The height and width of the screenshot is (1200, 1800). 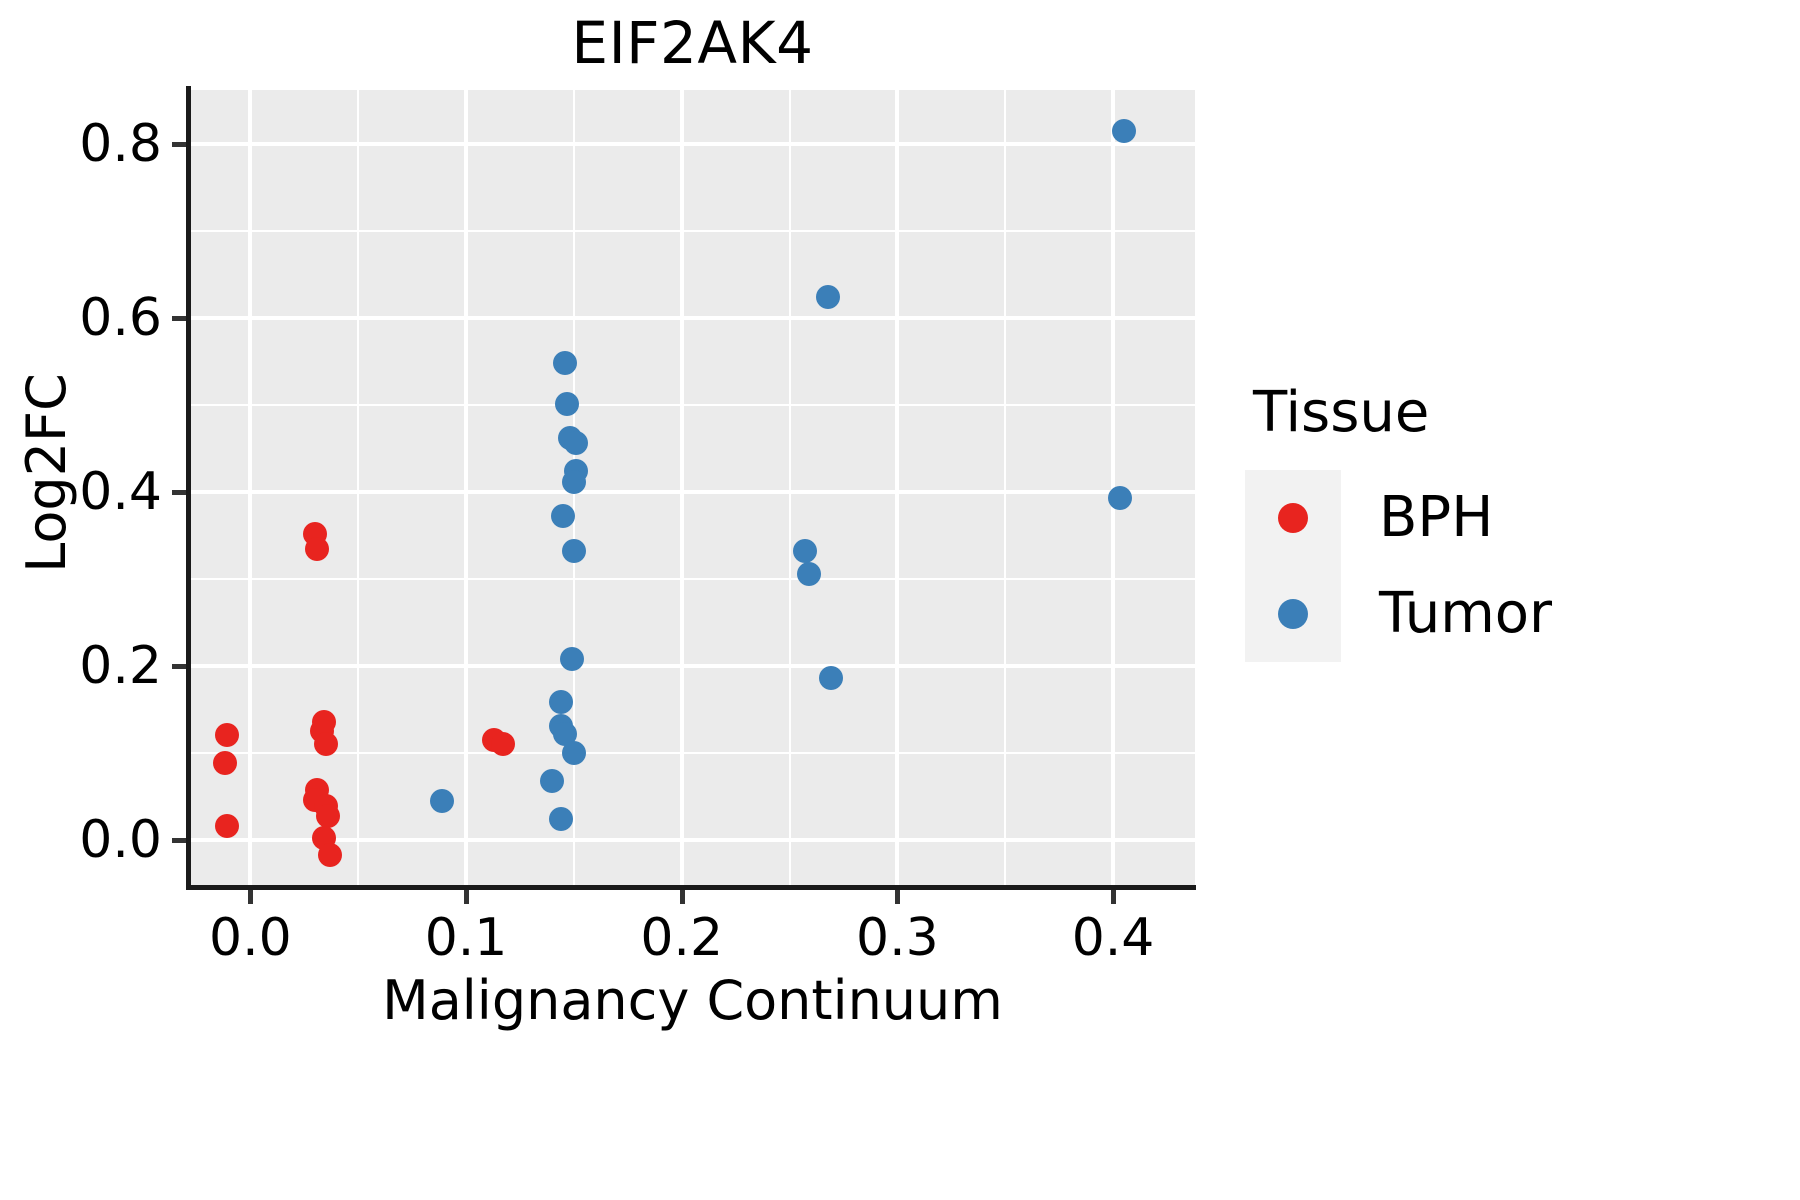 What do you see at coordinates (691, 887) in the screenshot?
I see `x-axis-line` at bounding box center [691, 887].